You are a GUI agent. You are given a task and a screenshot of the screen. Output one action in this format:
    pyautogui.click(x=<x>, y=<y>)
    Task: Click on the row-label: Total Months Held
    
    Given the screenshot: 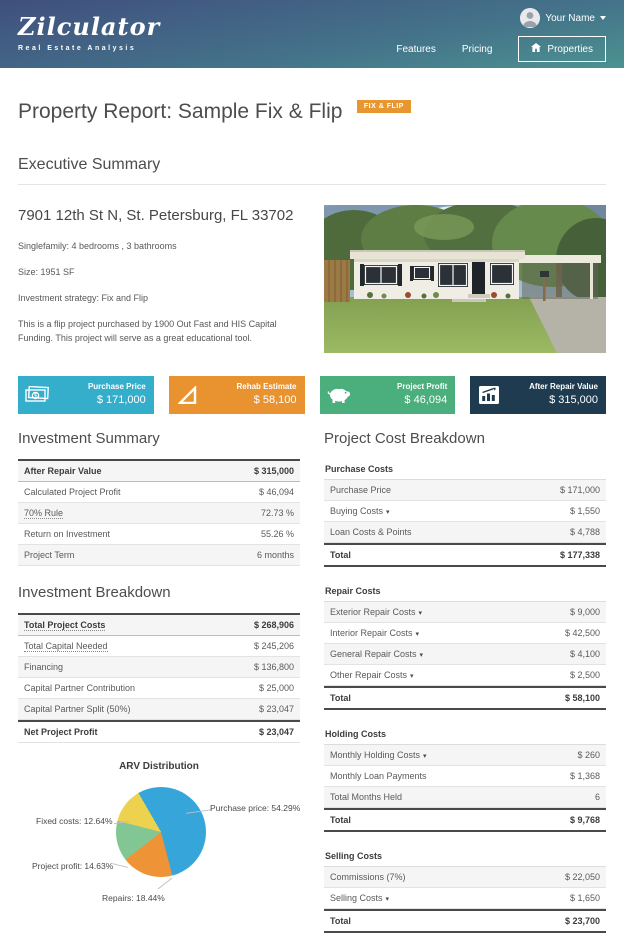 What is the action you would take?
    pyautogui.click(x=366, y=796)
    